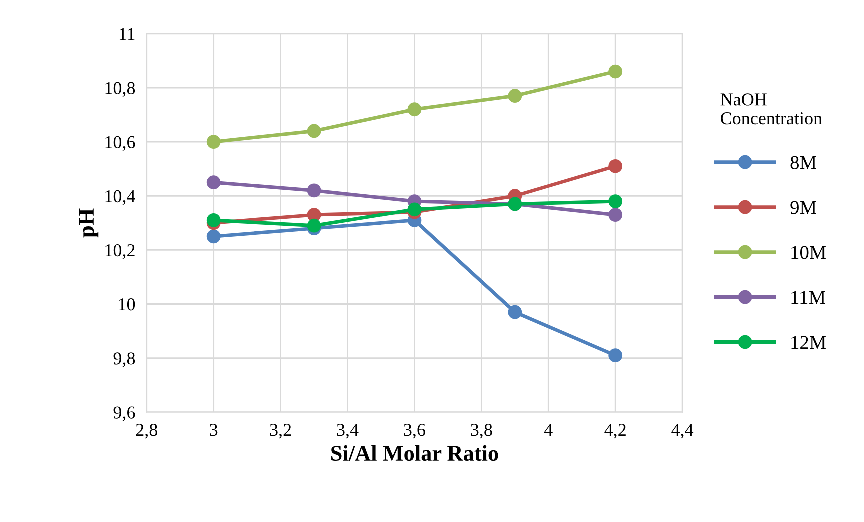  Describe the element at coordinates (214, 430) in the screenshot. I see `x-tick-label: 3` at that location.